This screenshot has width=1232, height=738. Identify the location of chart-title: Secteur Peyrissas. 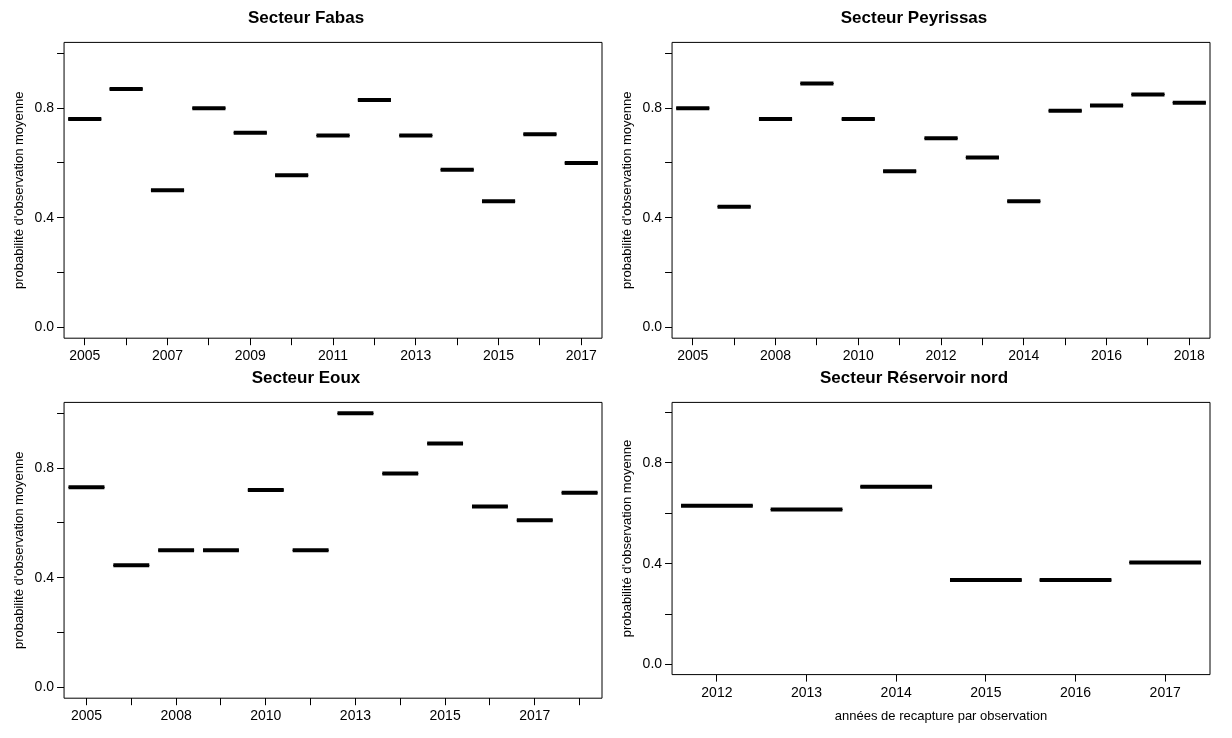
(914, 17).